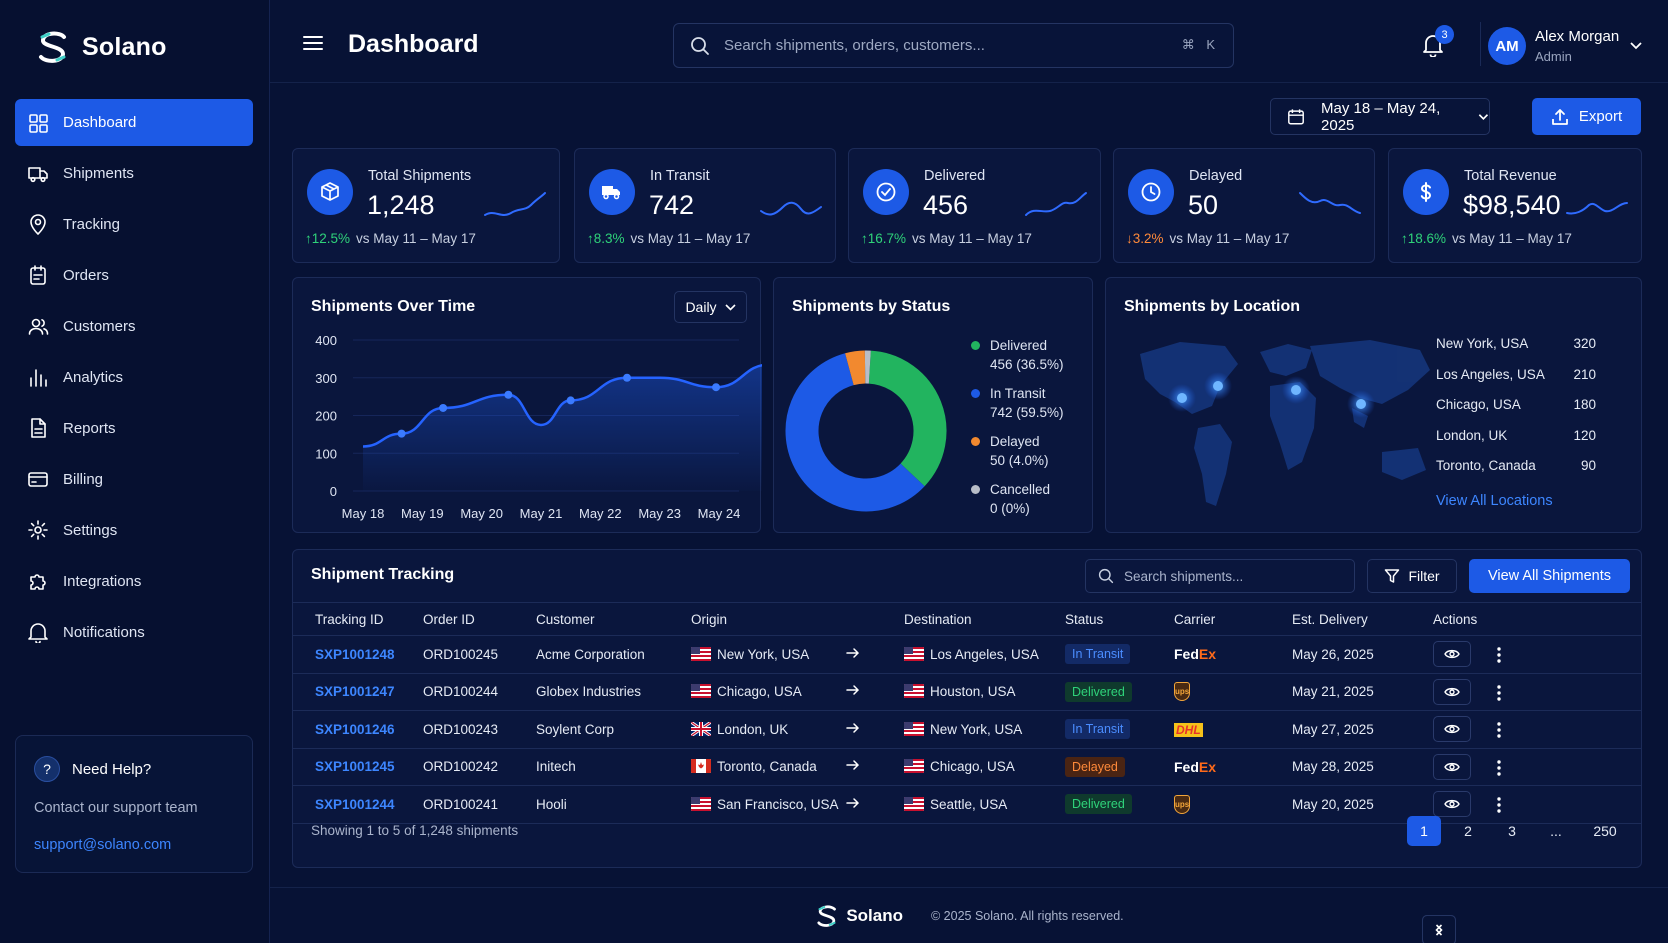 This screenshot has width=1668, height=943. What do you see at coordinates (613, 619) in the screenshot?
I see `column-header: Customer` at bounding box center [613, 619].